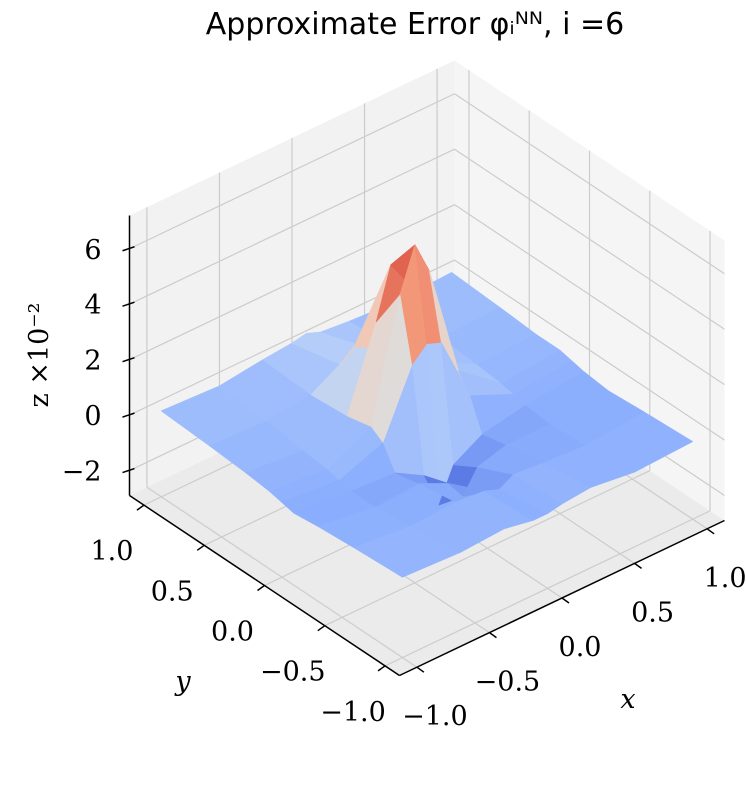 This screenshot has width=746, height=809. I want to click on x-tick-label: −0.5, so click(508, 682).